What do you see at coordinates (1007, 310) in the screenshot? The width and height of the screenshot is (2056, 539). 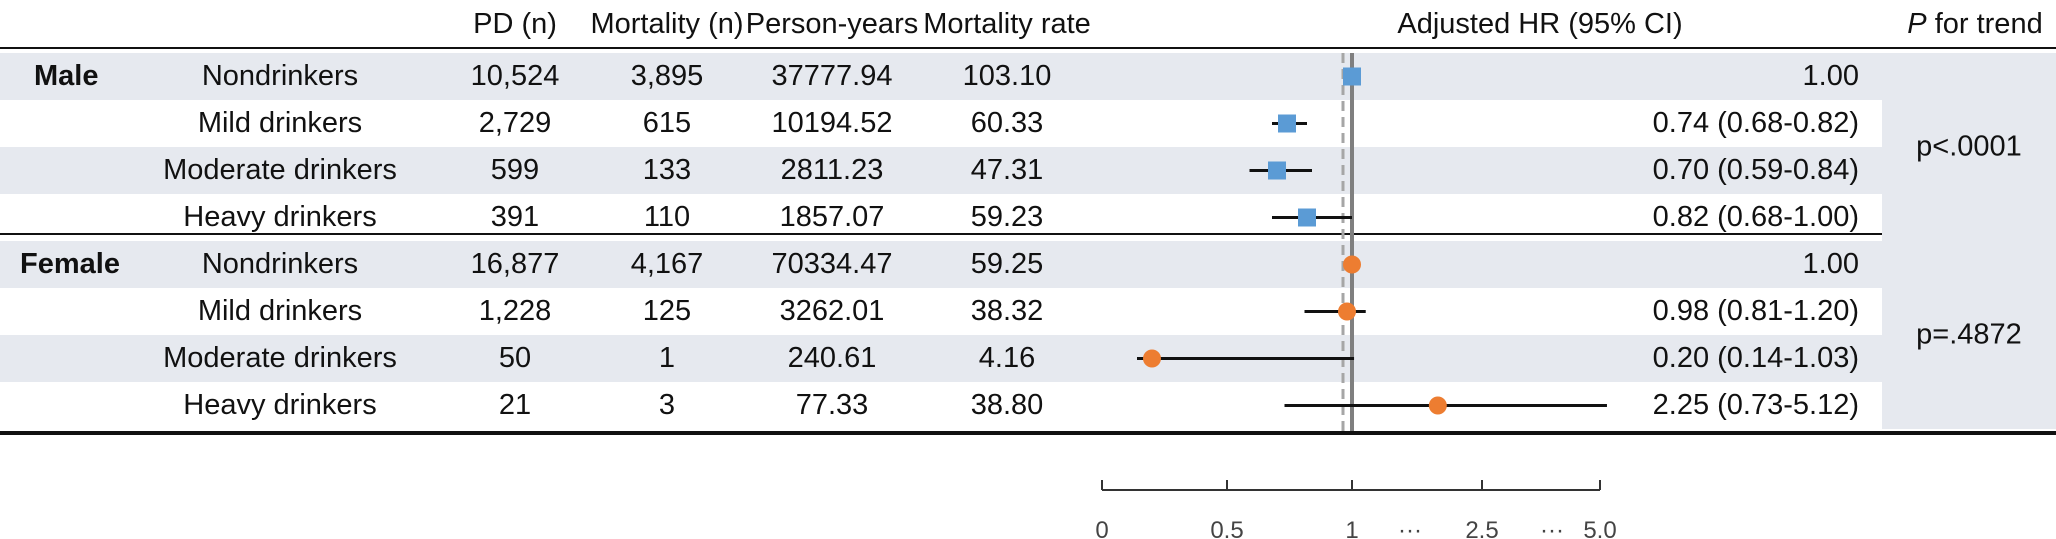 I see `cell-rate: 38.32` at bounding box center [1007, 310].